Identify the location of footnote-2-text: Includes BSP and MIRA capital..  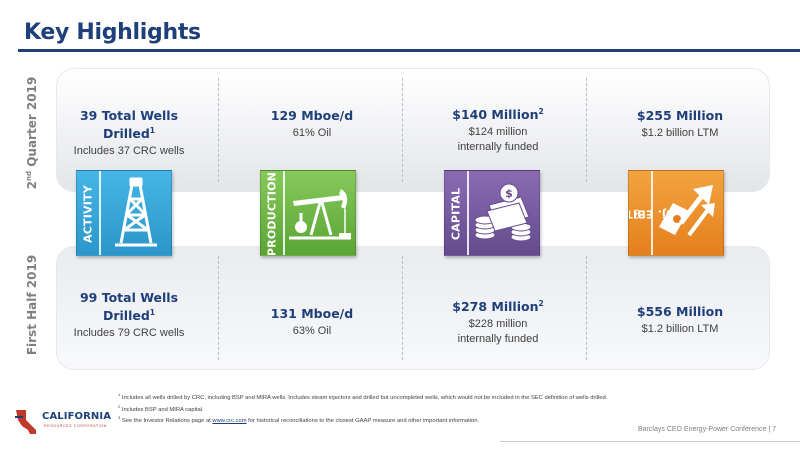
(162, 409).